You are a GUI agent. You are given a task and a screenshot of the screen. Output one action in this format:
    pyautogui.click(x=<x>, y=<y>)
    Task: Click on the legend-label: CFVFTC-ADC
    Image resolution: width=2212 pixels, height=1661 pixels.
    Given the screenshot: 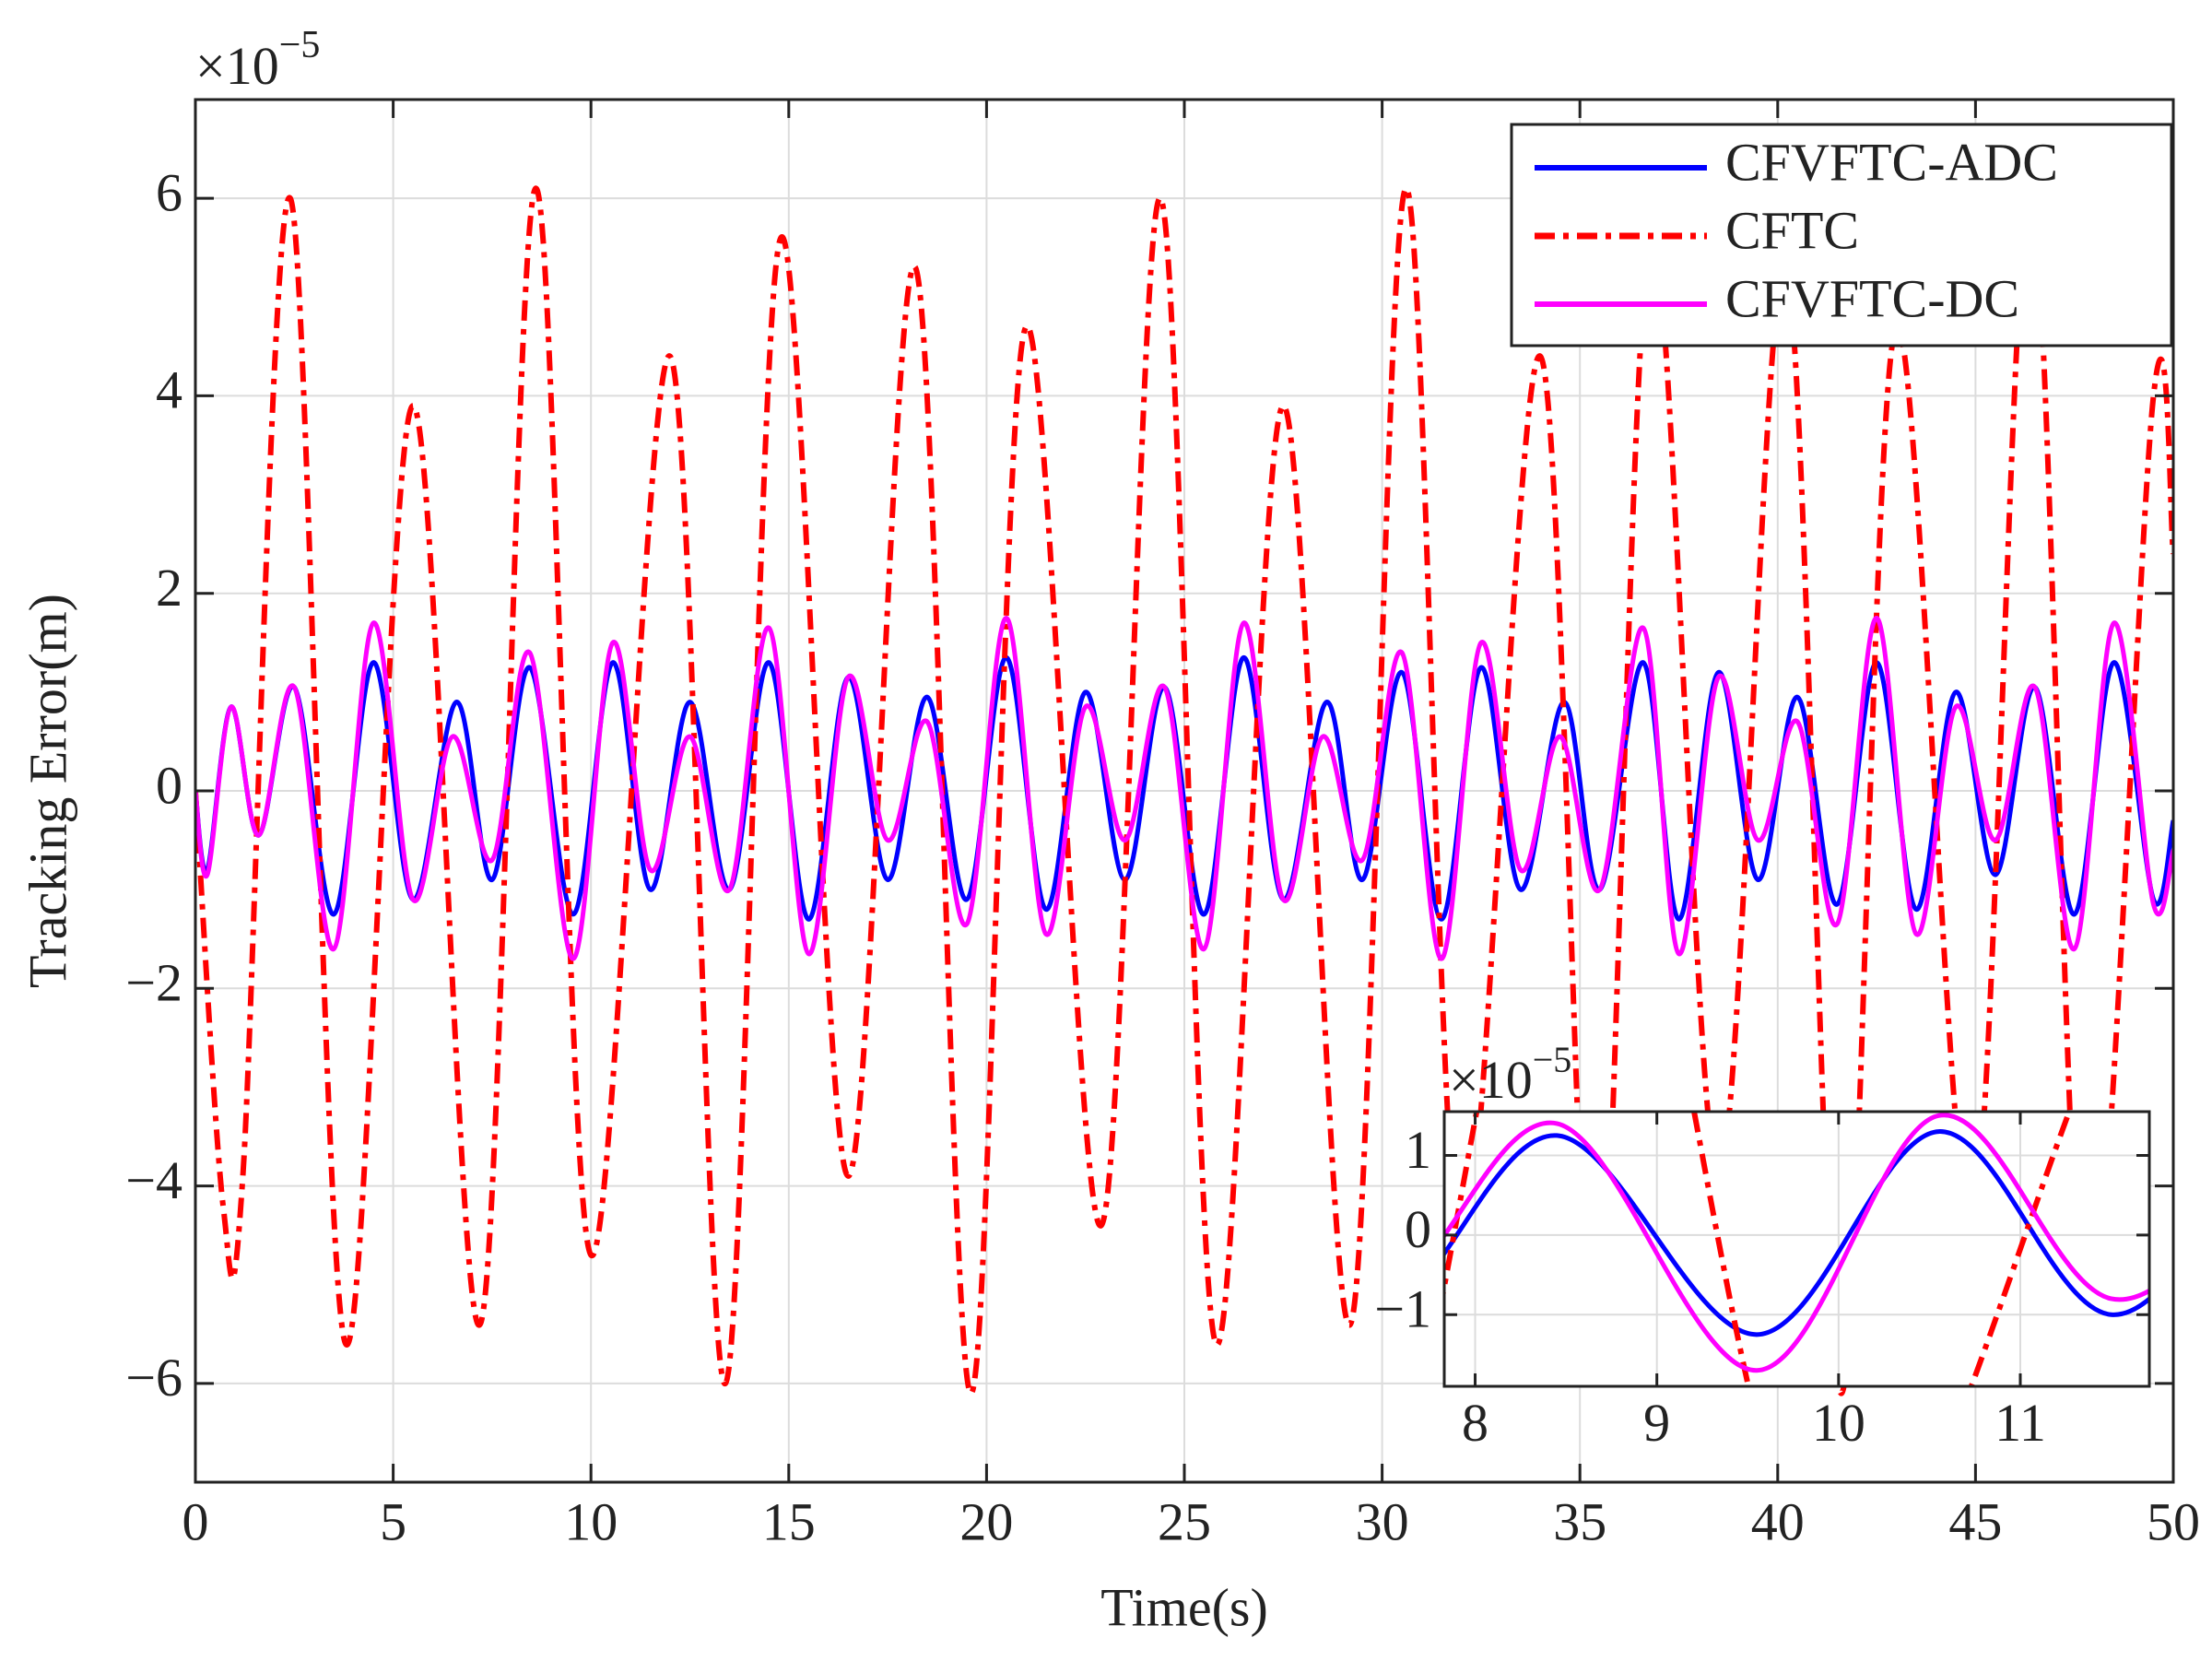 What is the action you would take?
    pyautogui.click(x=1891, y=162)
    